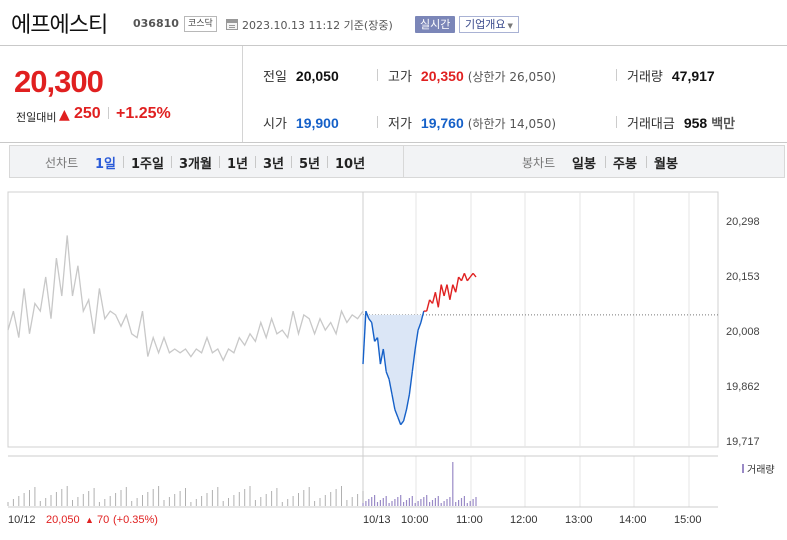  Describe the element at coordinates (625, 164) in the screenshot. I see `tab-weekly-candle: 주봉` at that location.